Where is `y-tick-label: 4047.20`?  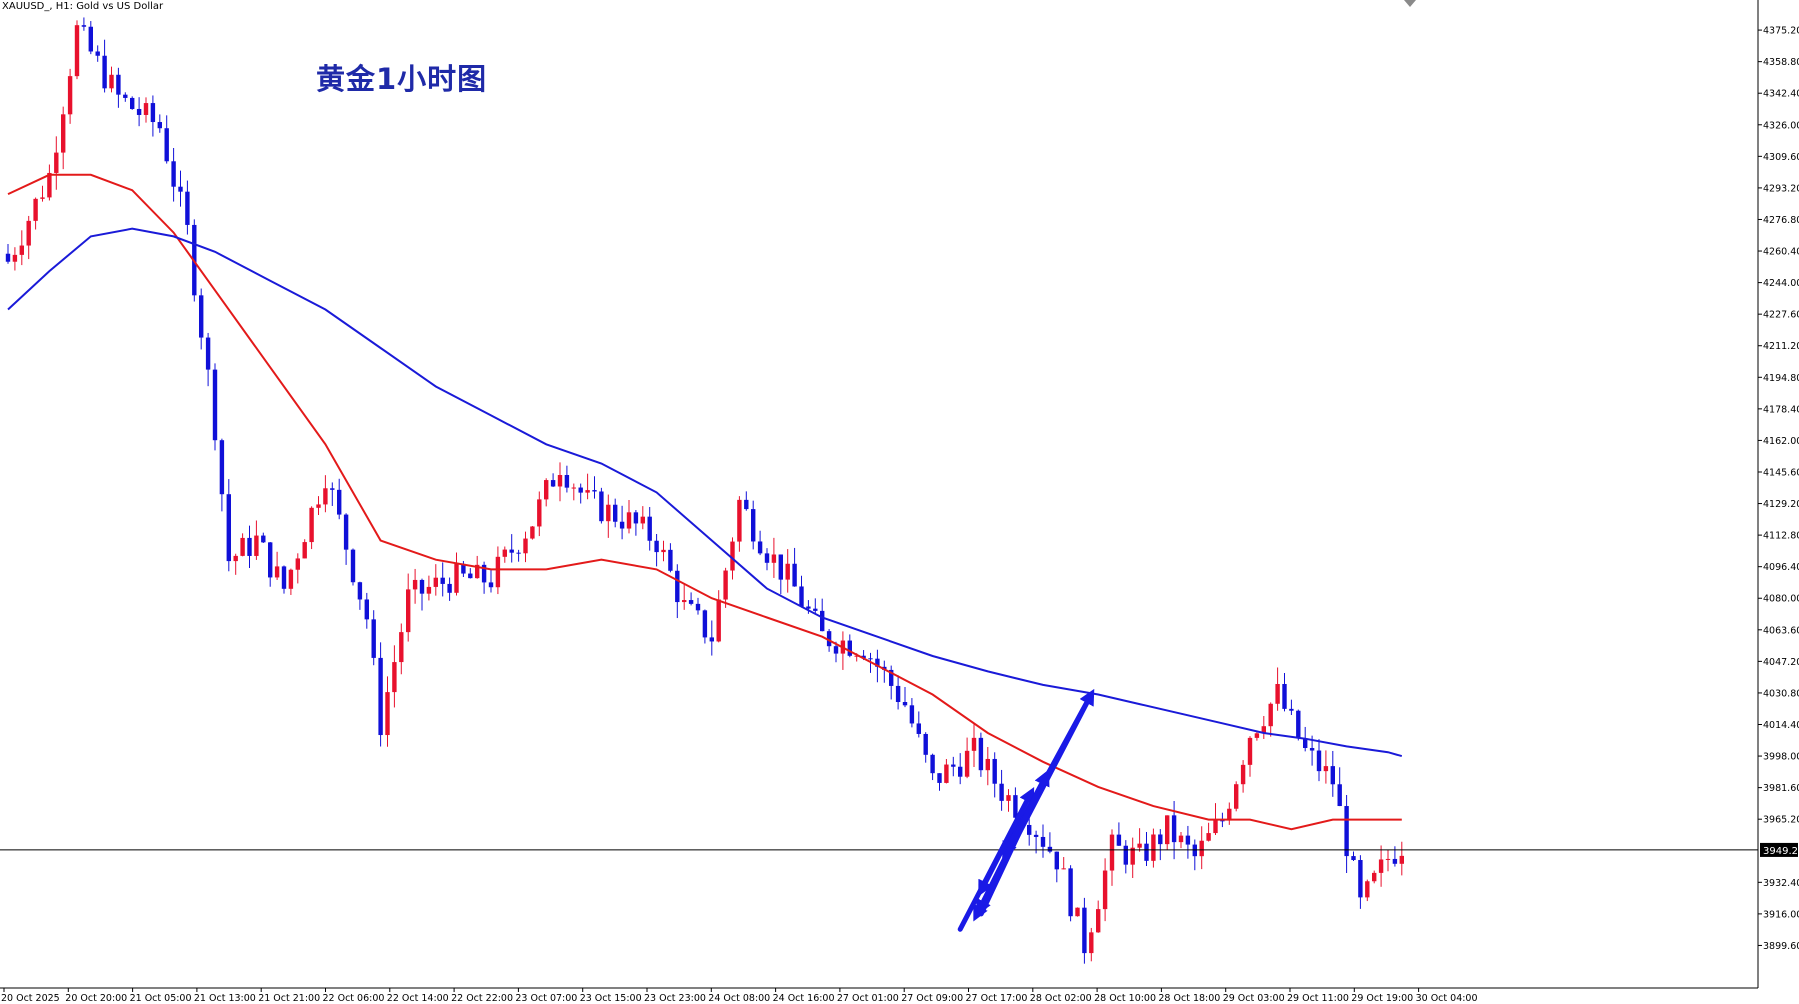 y-tick-label: 4047.20 is located at coordinates (1781, 662).